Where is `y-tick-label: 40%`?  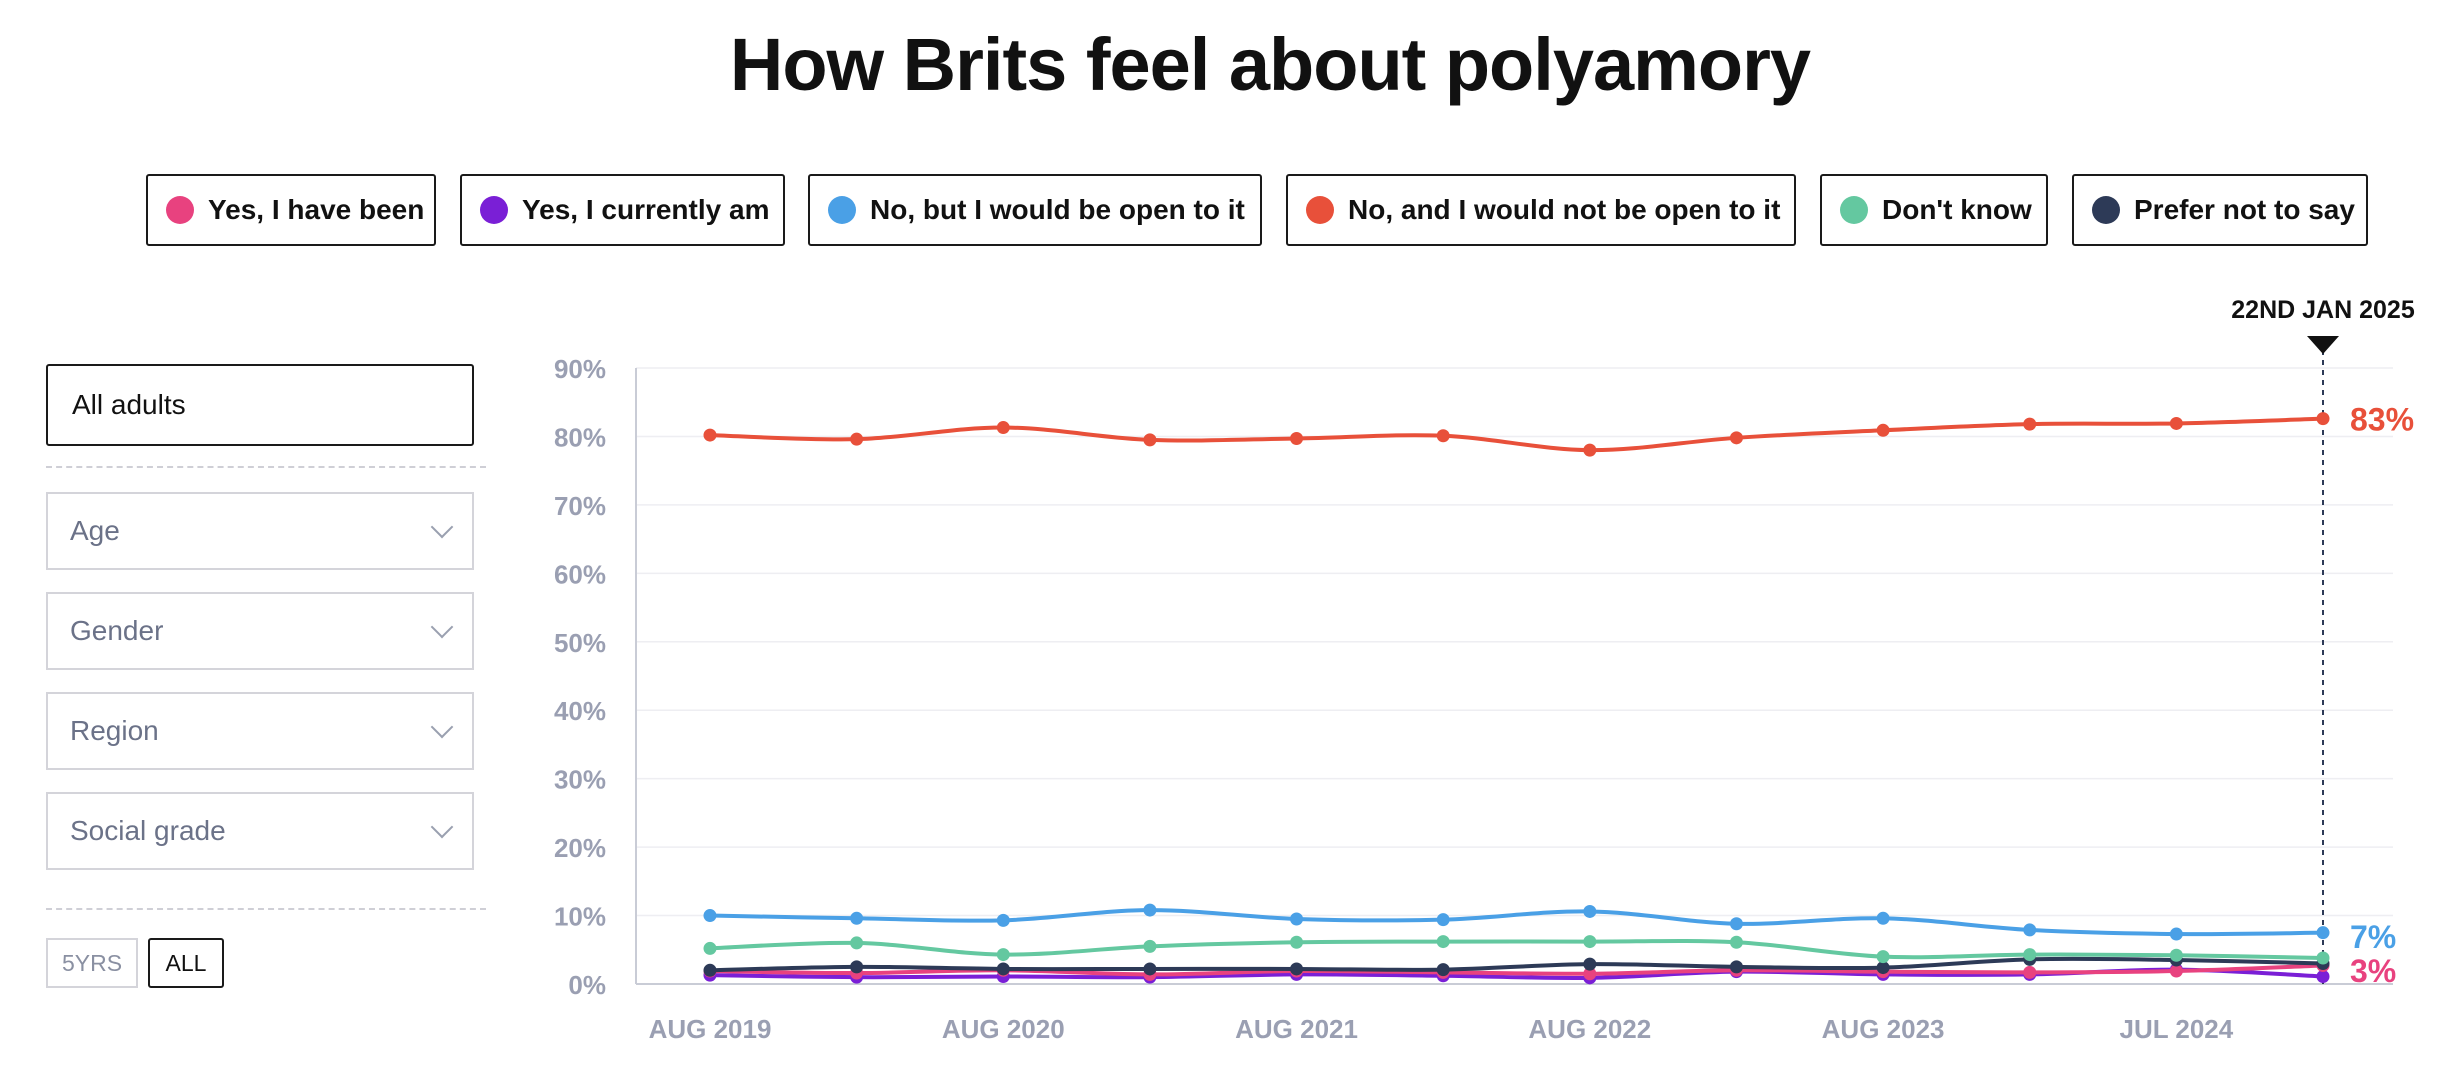 y-tick-label: 40% is located at coordinates (580, 711).